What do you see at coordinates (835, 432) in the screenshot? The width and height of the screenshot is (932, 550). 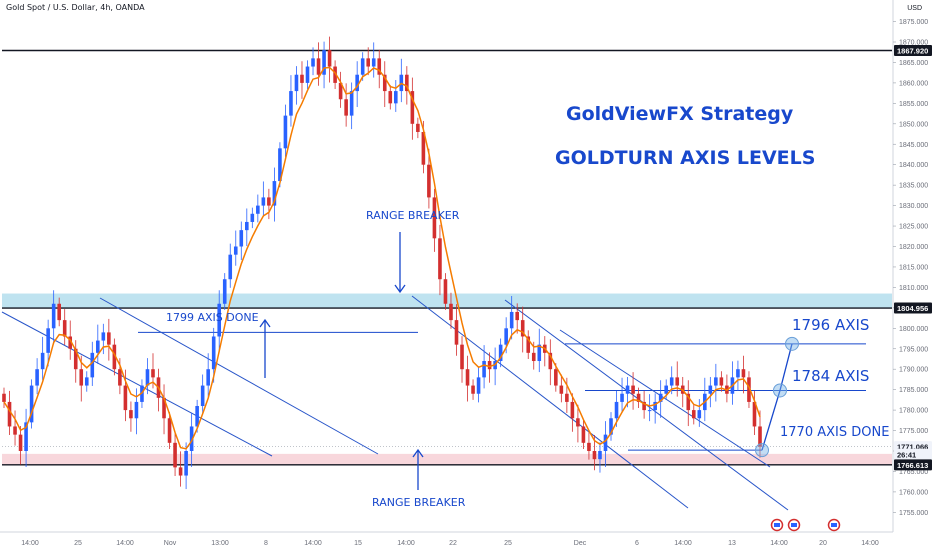 I see `axis-1770-label: 1770 AXIS DONE` at bounding box center [835, 432].